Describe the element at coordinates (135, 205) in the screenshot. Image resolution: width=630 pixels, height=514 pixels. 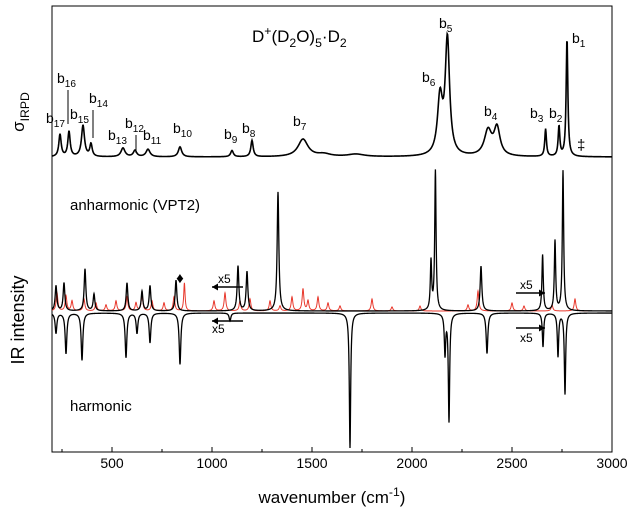
I see `panel-label-anharmonic: anharmonic (VPT2)` at that location.